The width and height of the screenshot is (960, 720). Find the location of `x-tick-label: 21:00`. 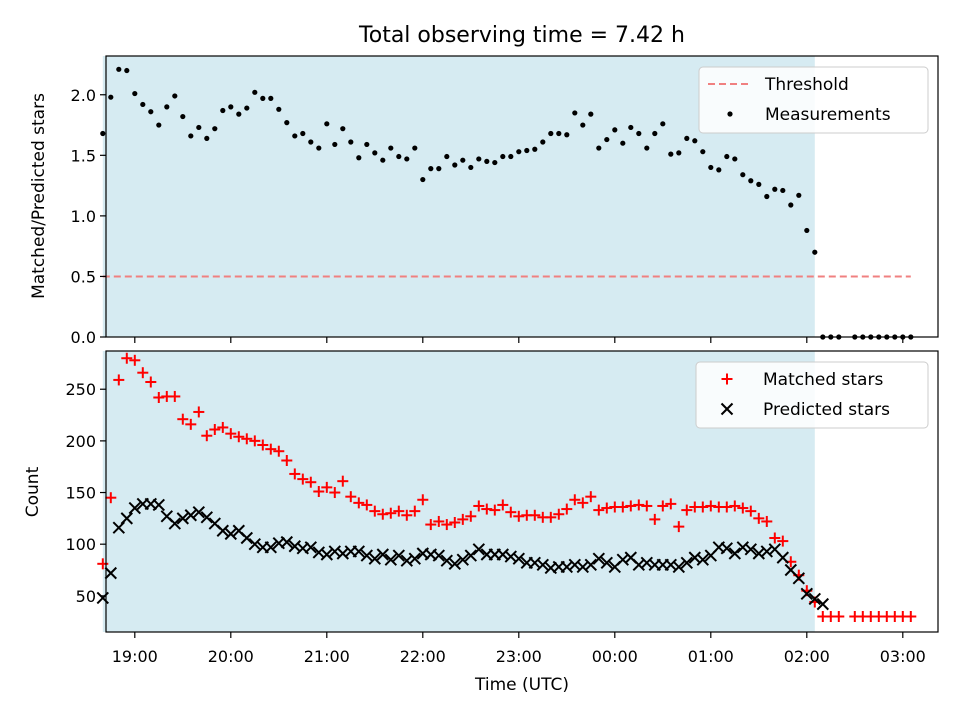

x-tick-label: 21:00 is located at coordinates (327, 656).